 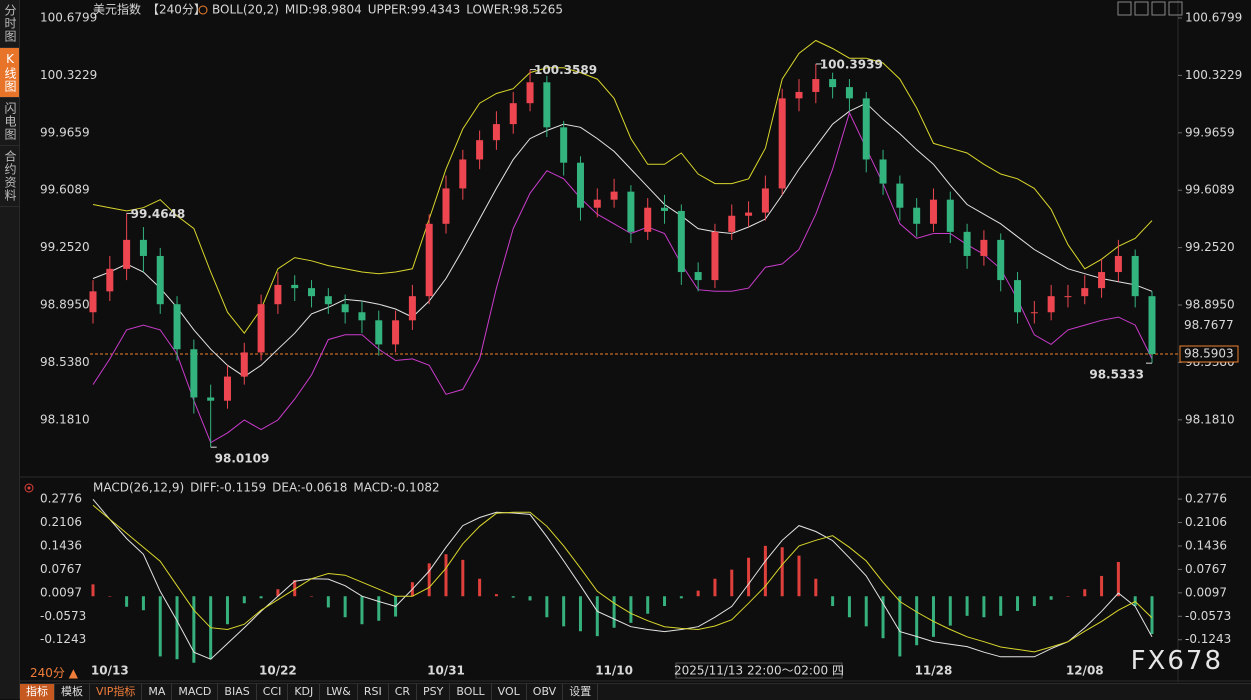 I want to click on extreme-label: 100.3939, so click(x=851, y=64).